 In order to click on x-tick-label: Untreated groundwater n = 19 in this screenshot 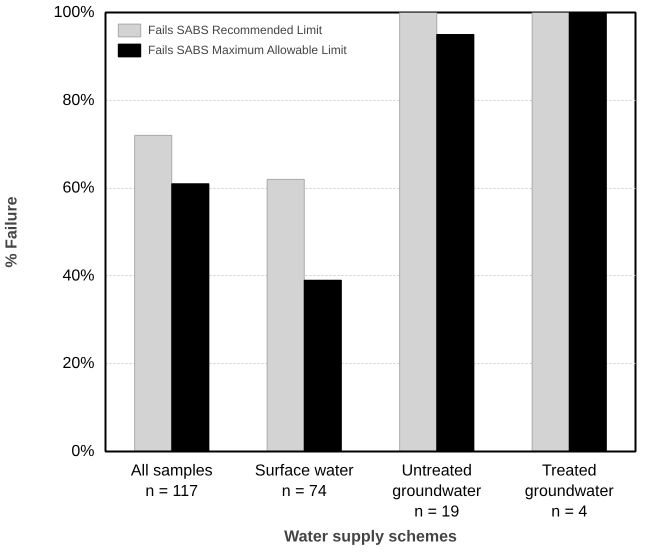, I will do `click(437, 491)`.